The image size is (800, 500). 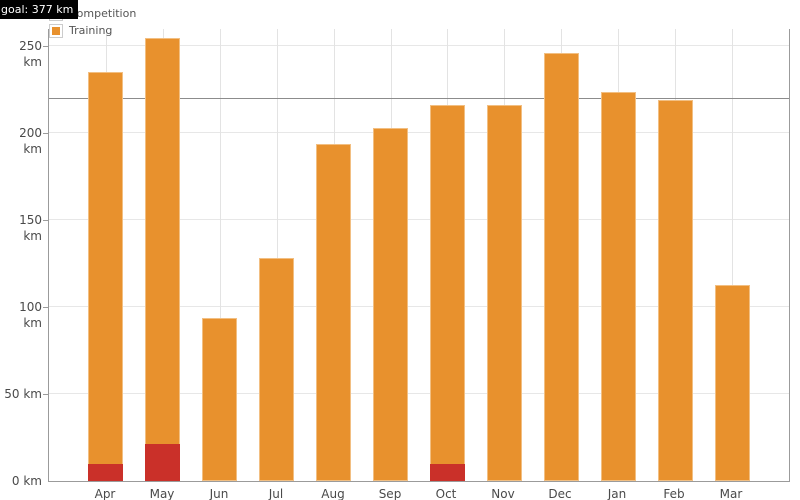 I want to click on x-axis-label: May, so click(x=162, y=493).